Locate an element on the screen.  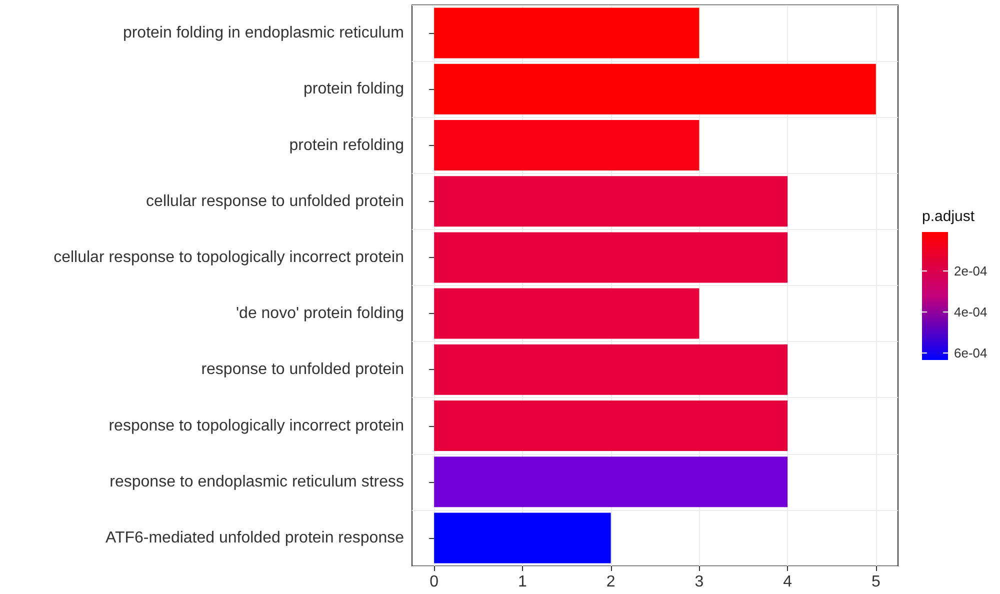
color-bar-label: 6e-04 is located at coordinates (971, 353).